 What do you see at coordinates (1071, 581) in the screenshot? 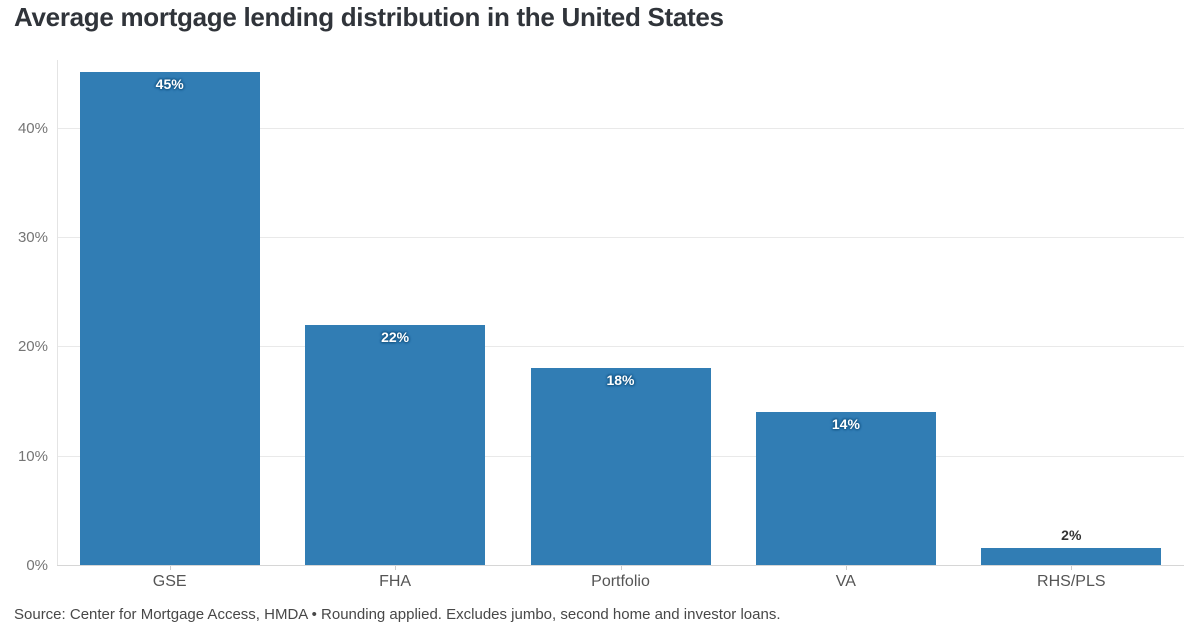
I see `x-axis-label: RHS/PLS` at bounding box center [1071, 581].